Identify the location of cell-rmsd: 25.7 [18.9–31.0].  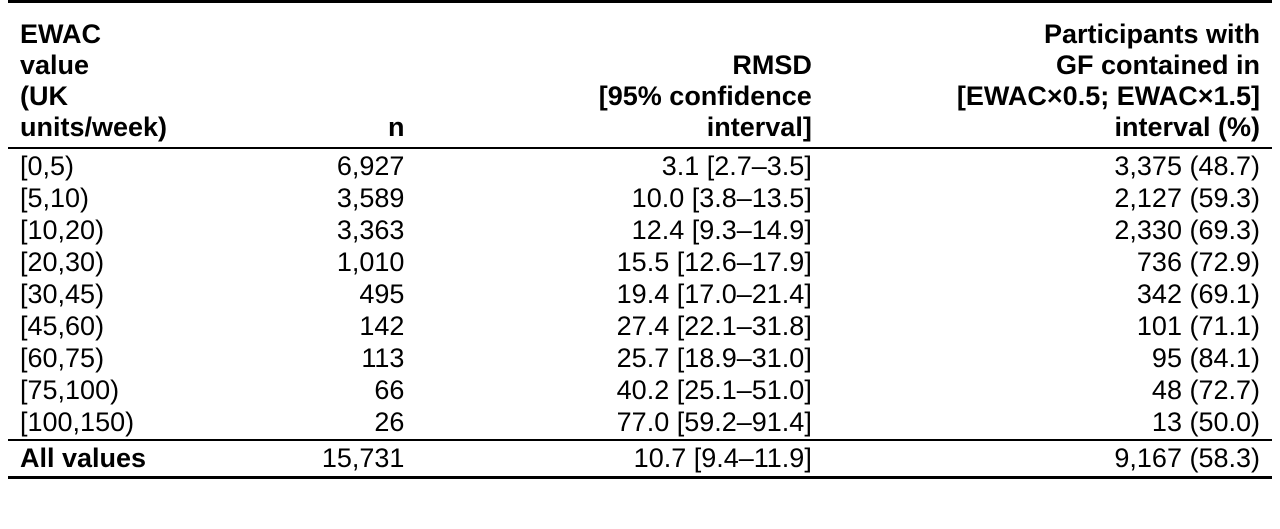
(714, 358).